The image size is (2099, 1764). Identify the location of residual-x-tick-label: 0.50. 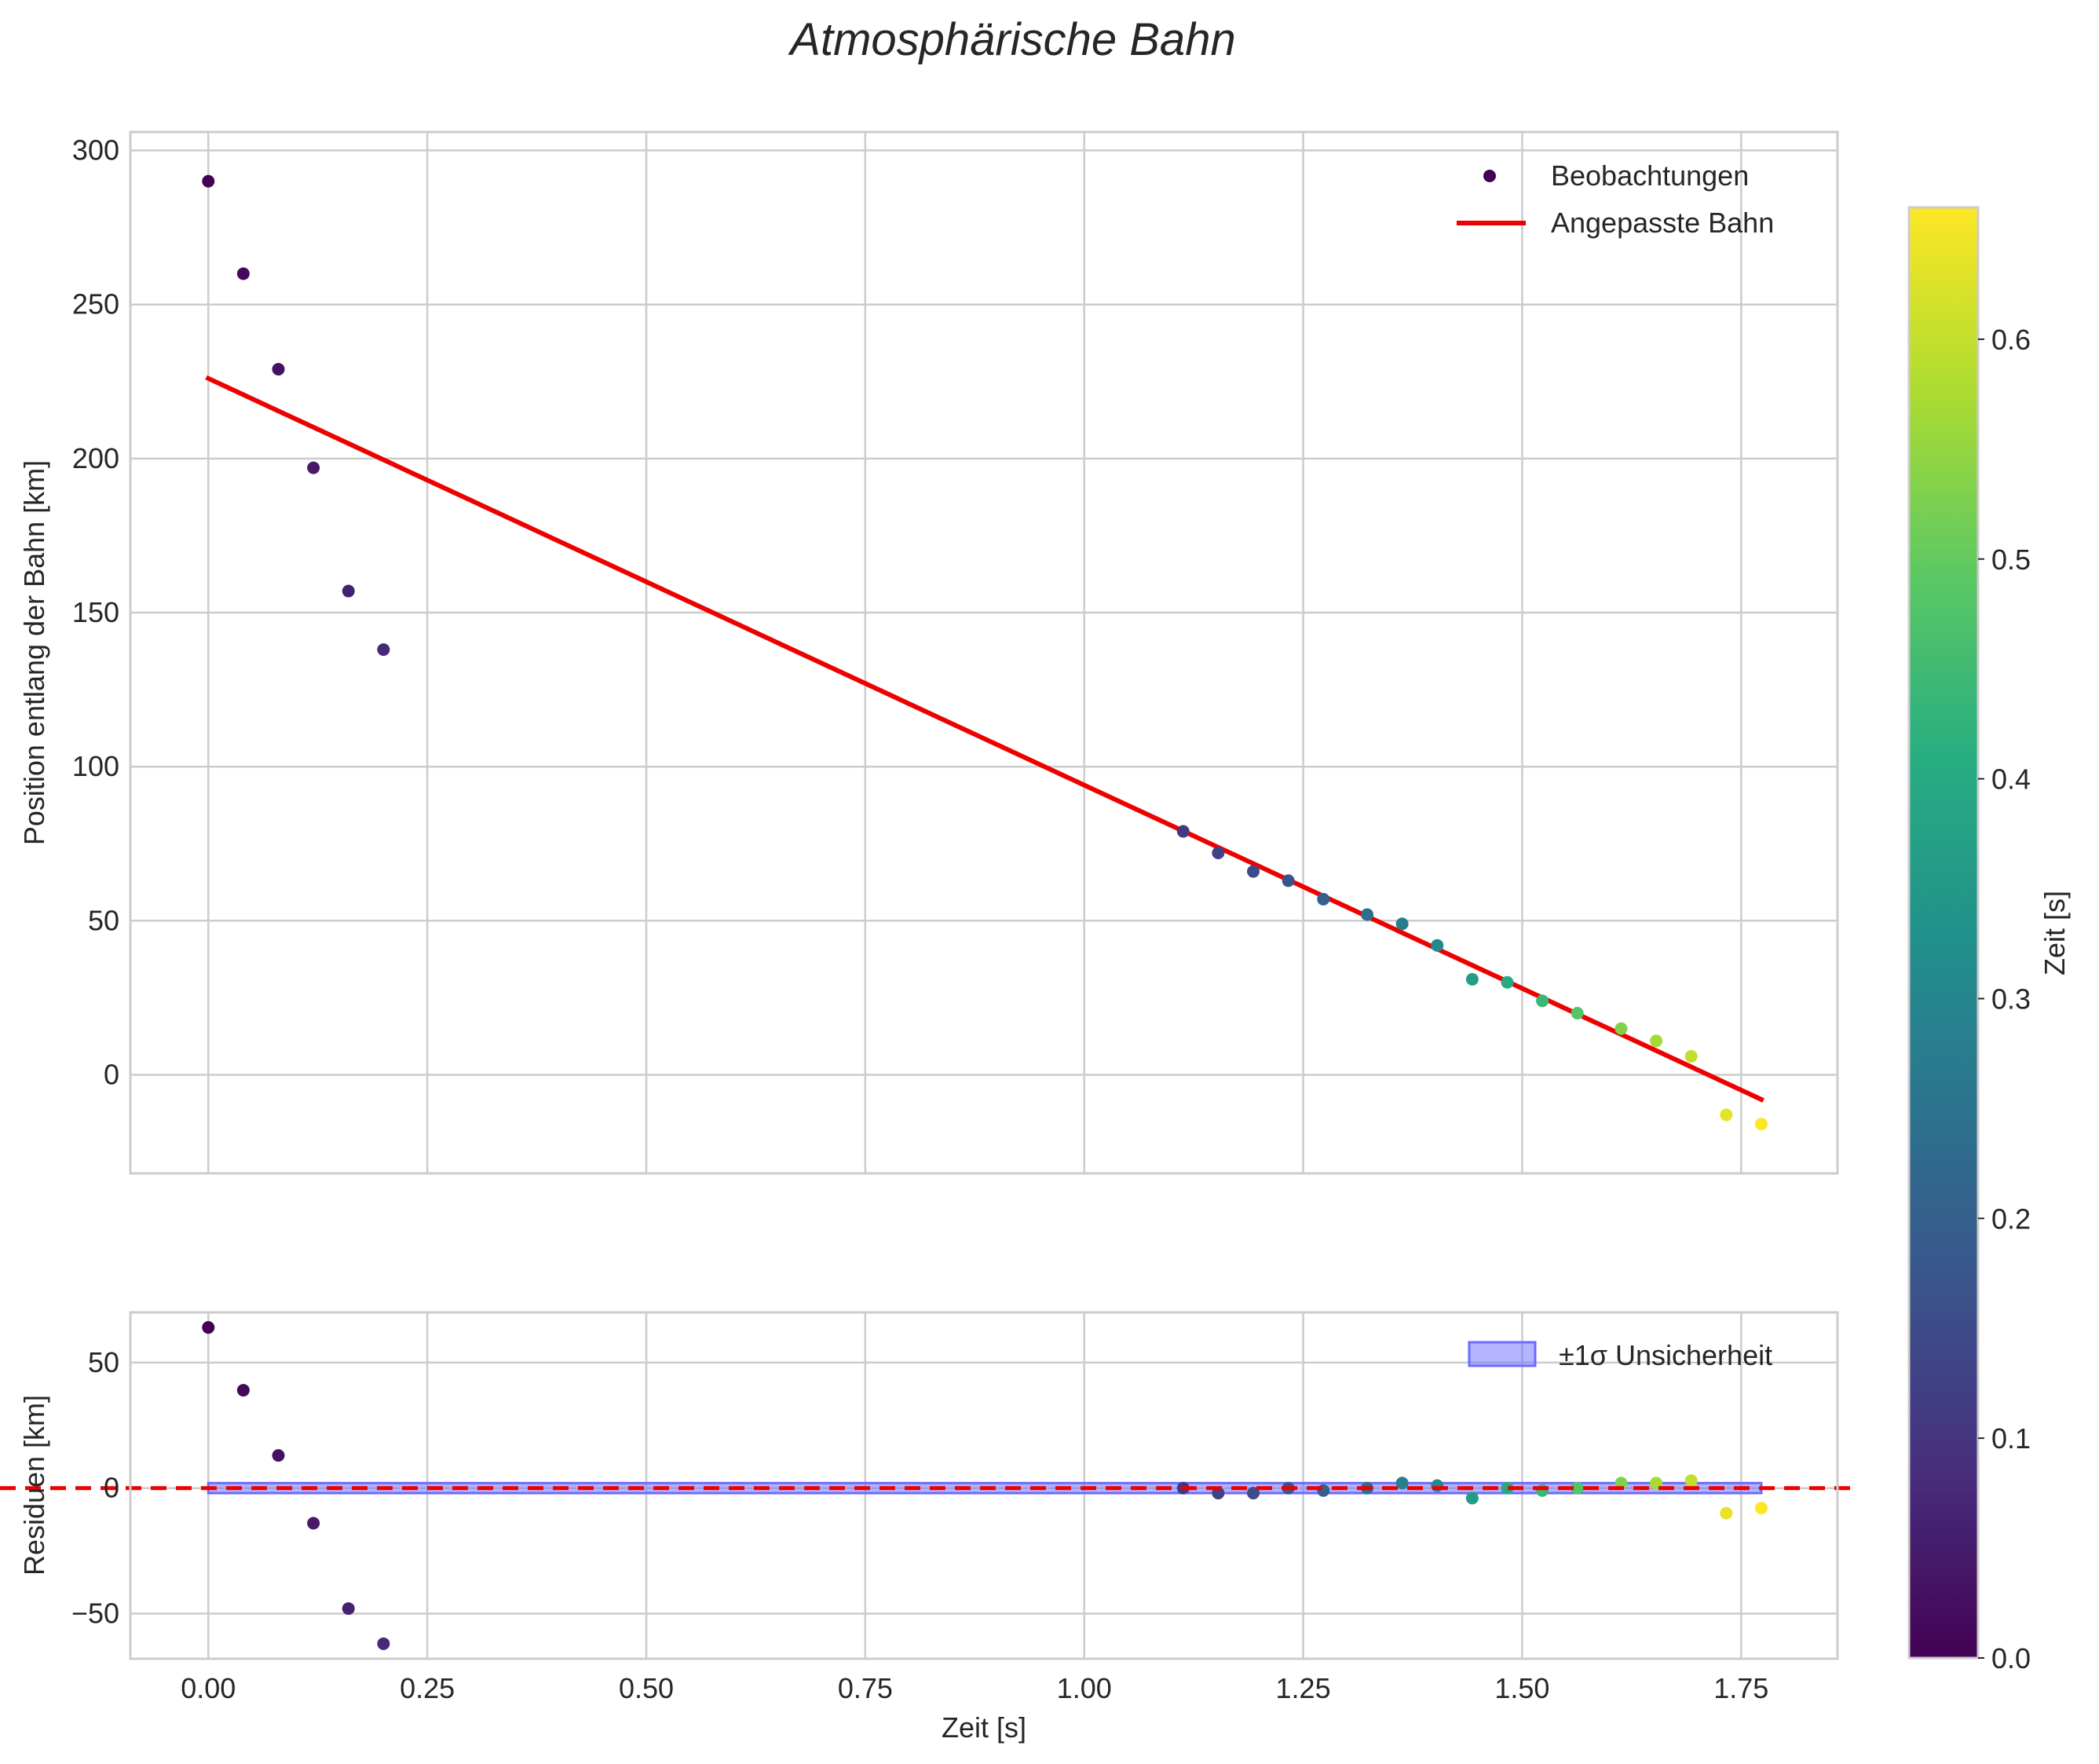
(646, 1688).